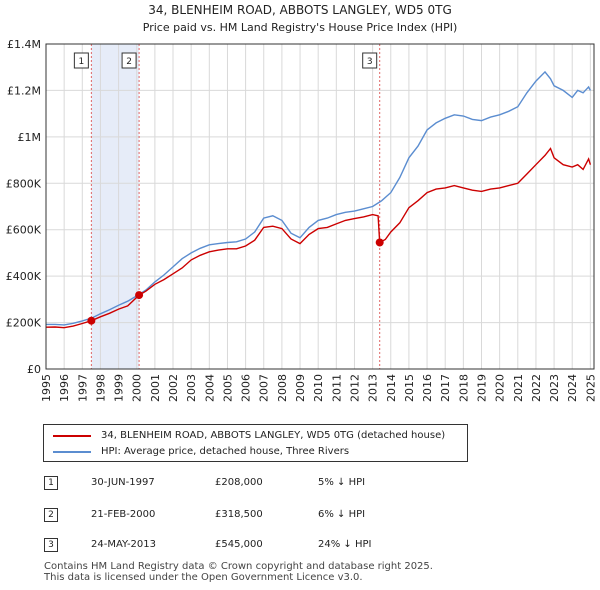  What do you see at coordinates (119, 388) in the screenshot?
I see `x-tick-label: 1999` at bounding box center [119, 388].